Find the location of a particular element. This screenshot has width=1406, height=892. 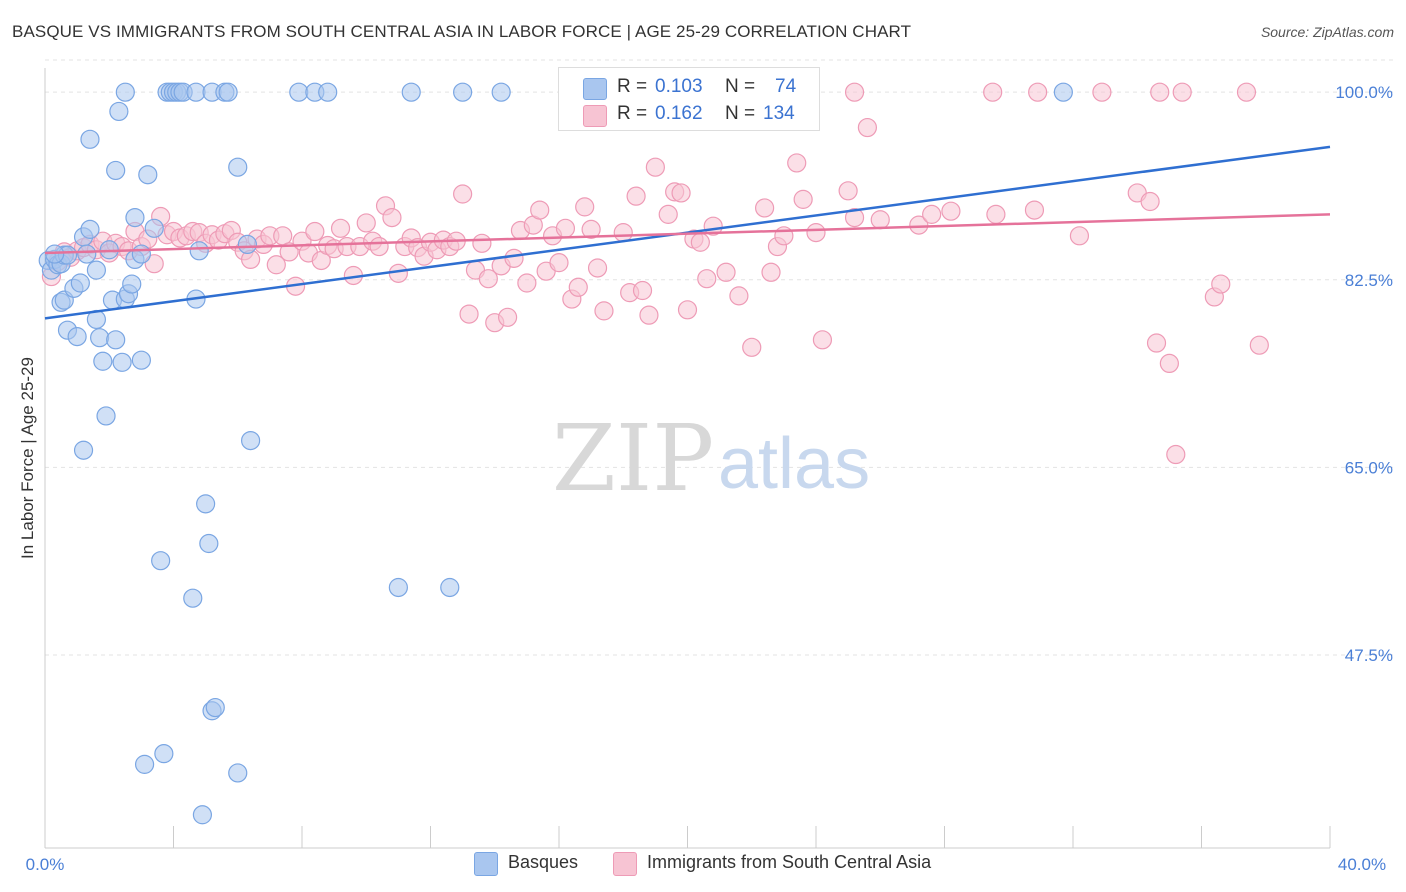

immigrants-trend-line is located at coordinates (687, 234).